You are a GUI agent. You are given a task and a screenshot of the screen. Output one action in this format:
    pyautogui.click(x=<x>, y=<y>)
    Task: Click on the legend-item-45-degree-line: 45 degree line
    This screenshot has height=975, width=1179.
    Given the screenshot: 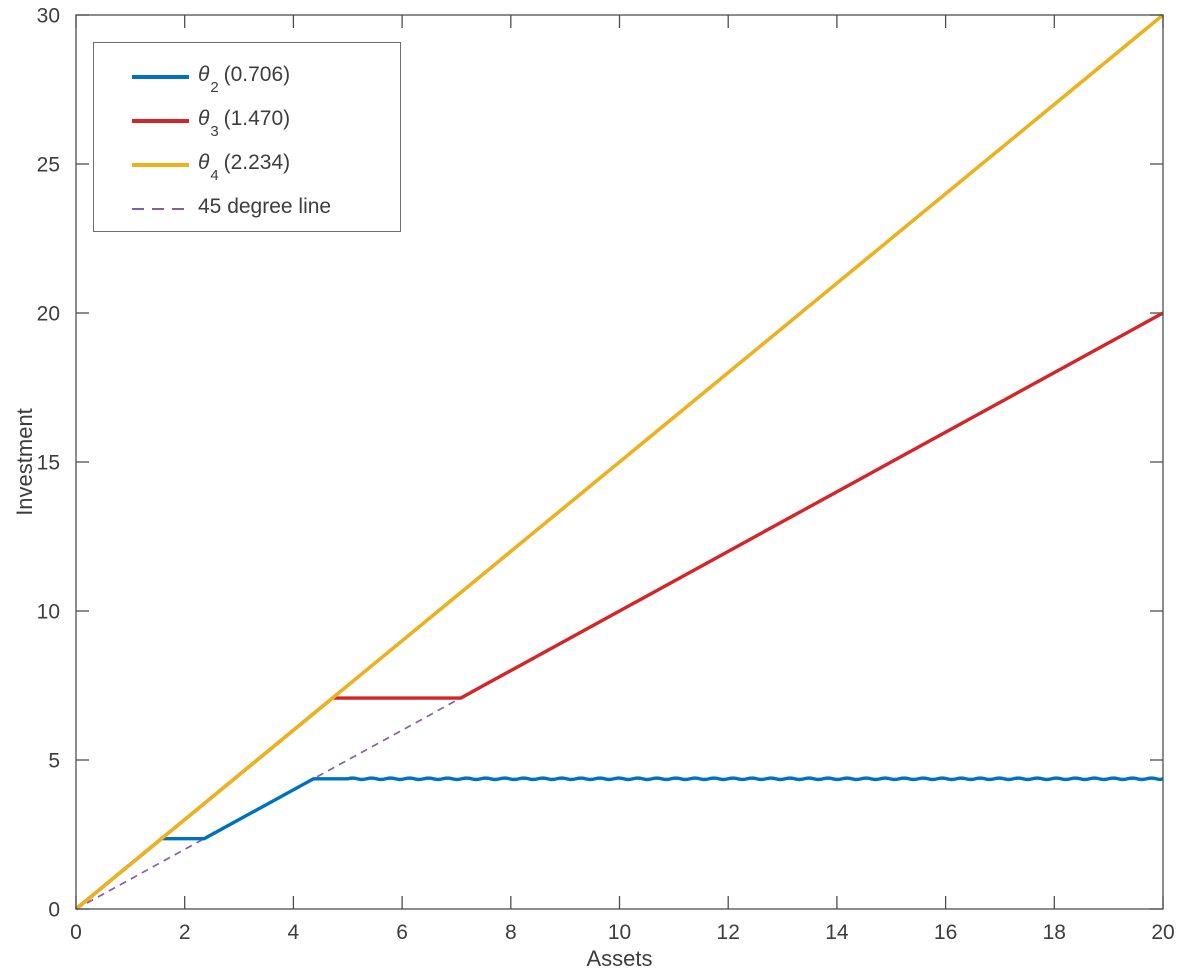 What is the action you would take?
    pyautogui.click(x=247, y=208)
    